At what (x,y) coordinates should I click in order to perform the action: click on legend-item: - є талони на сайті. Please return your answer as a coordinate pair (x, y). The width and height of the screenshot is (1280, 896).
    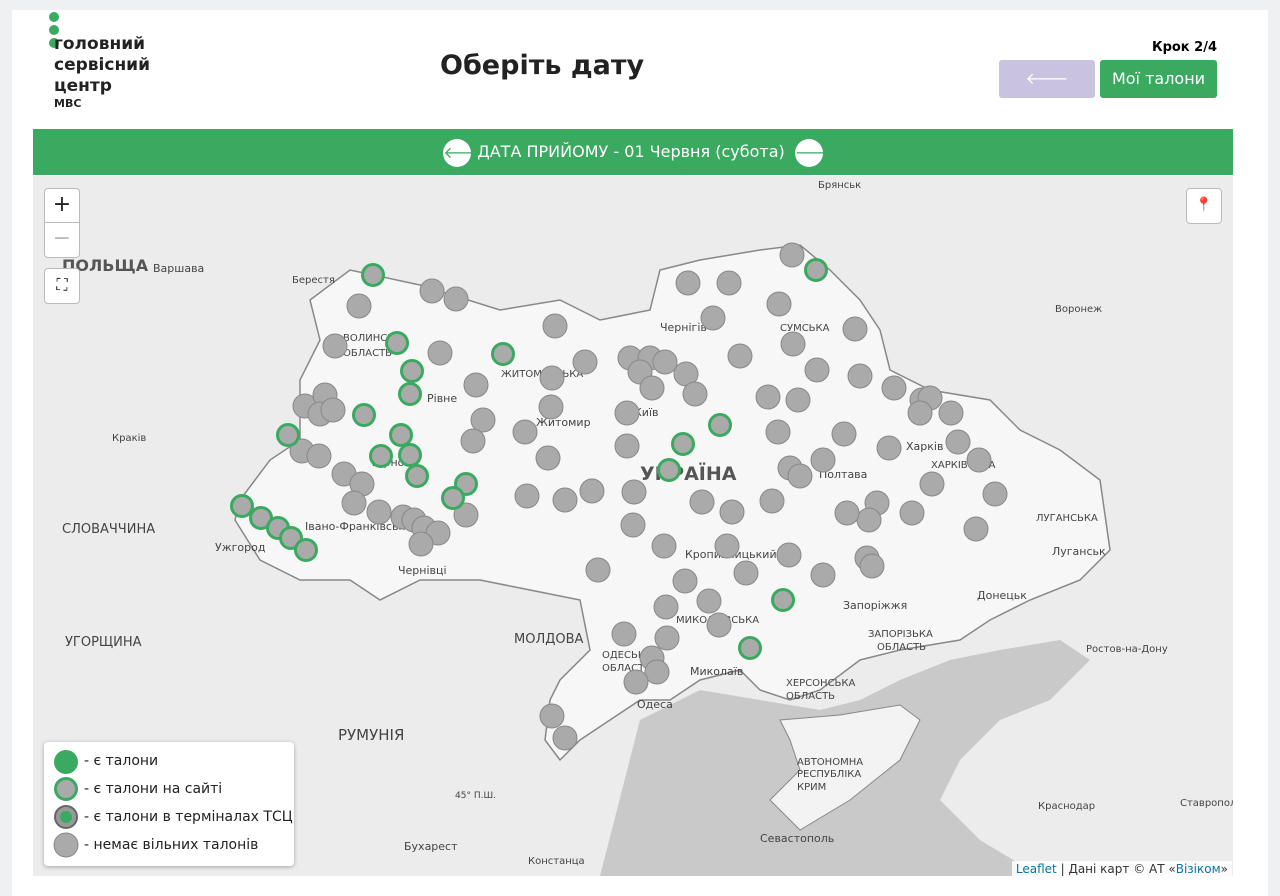
    Looking at the image, I should click on (153, 789).